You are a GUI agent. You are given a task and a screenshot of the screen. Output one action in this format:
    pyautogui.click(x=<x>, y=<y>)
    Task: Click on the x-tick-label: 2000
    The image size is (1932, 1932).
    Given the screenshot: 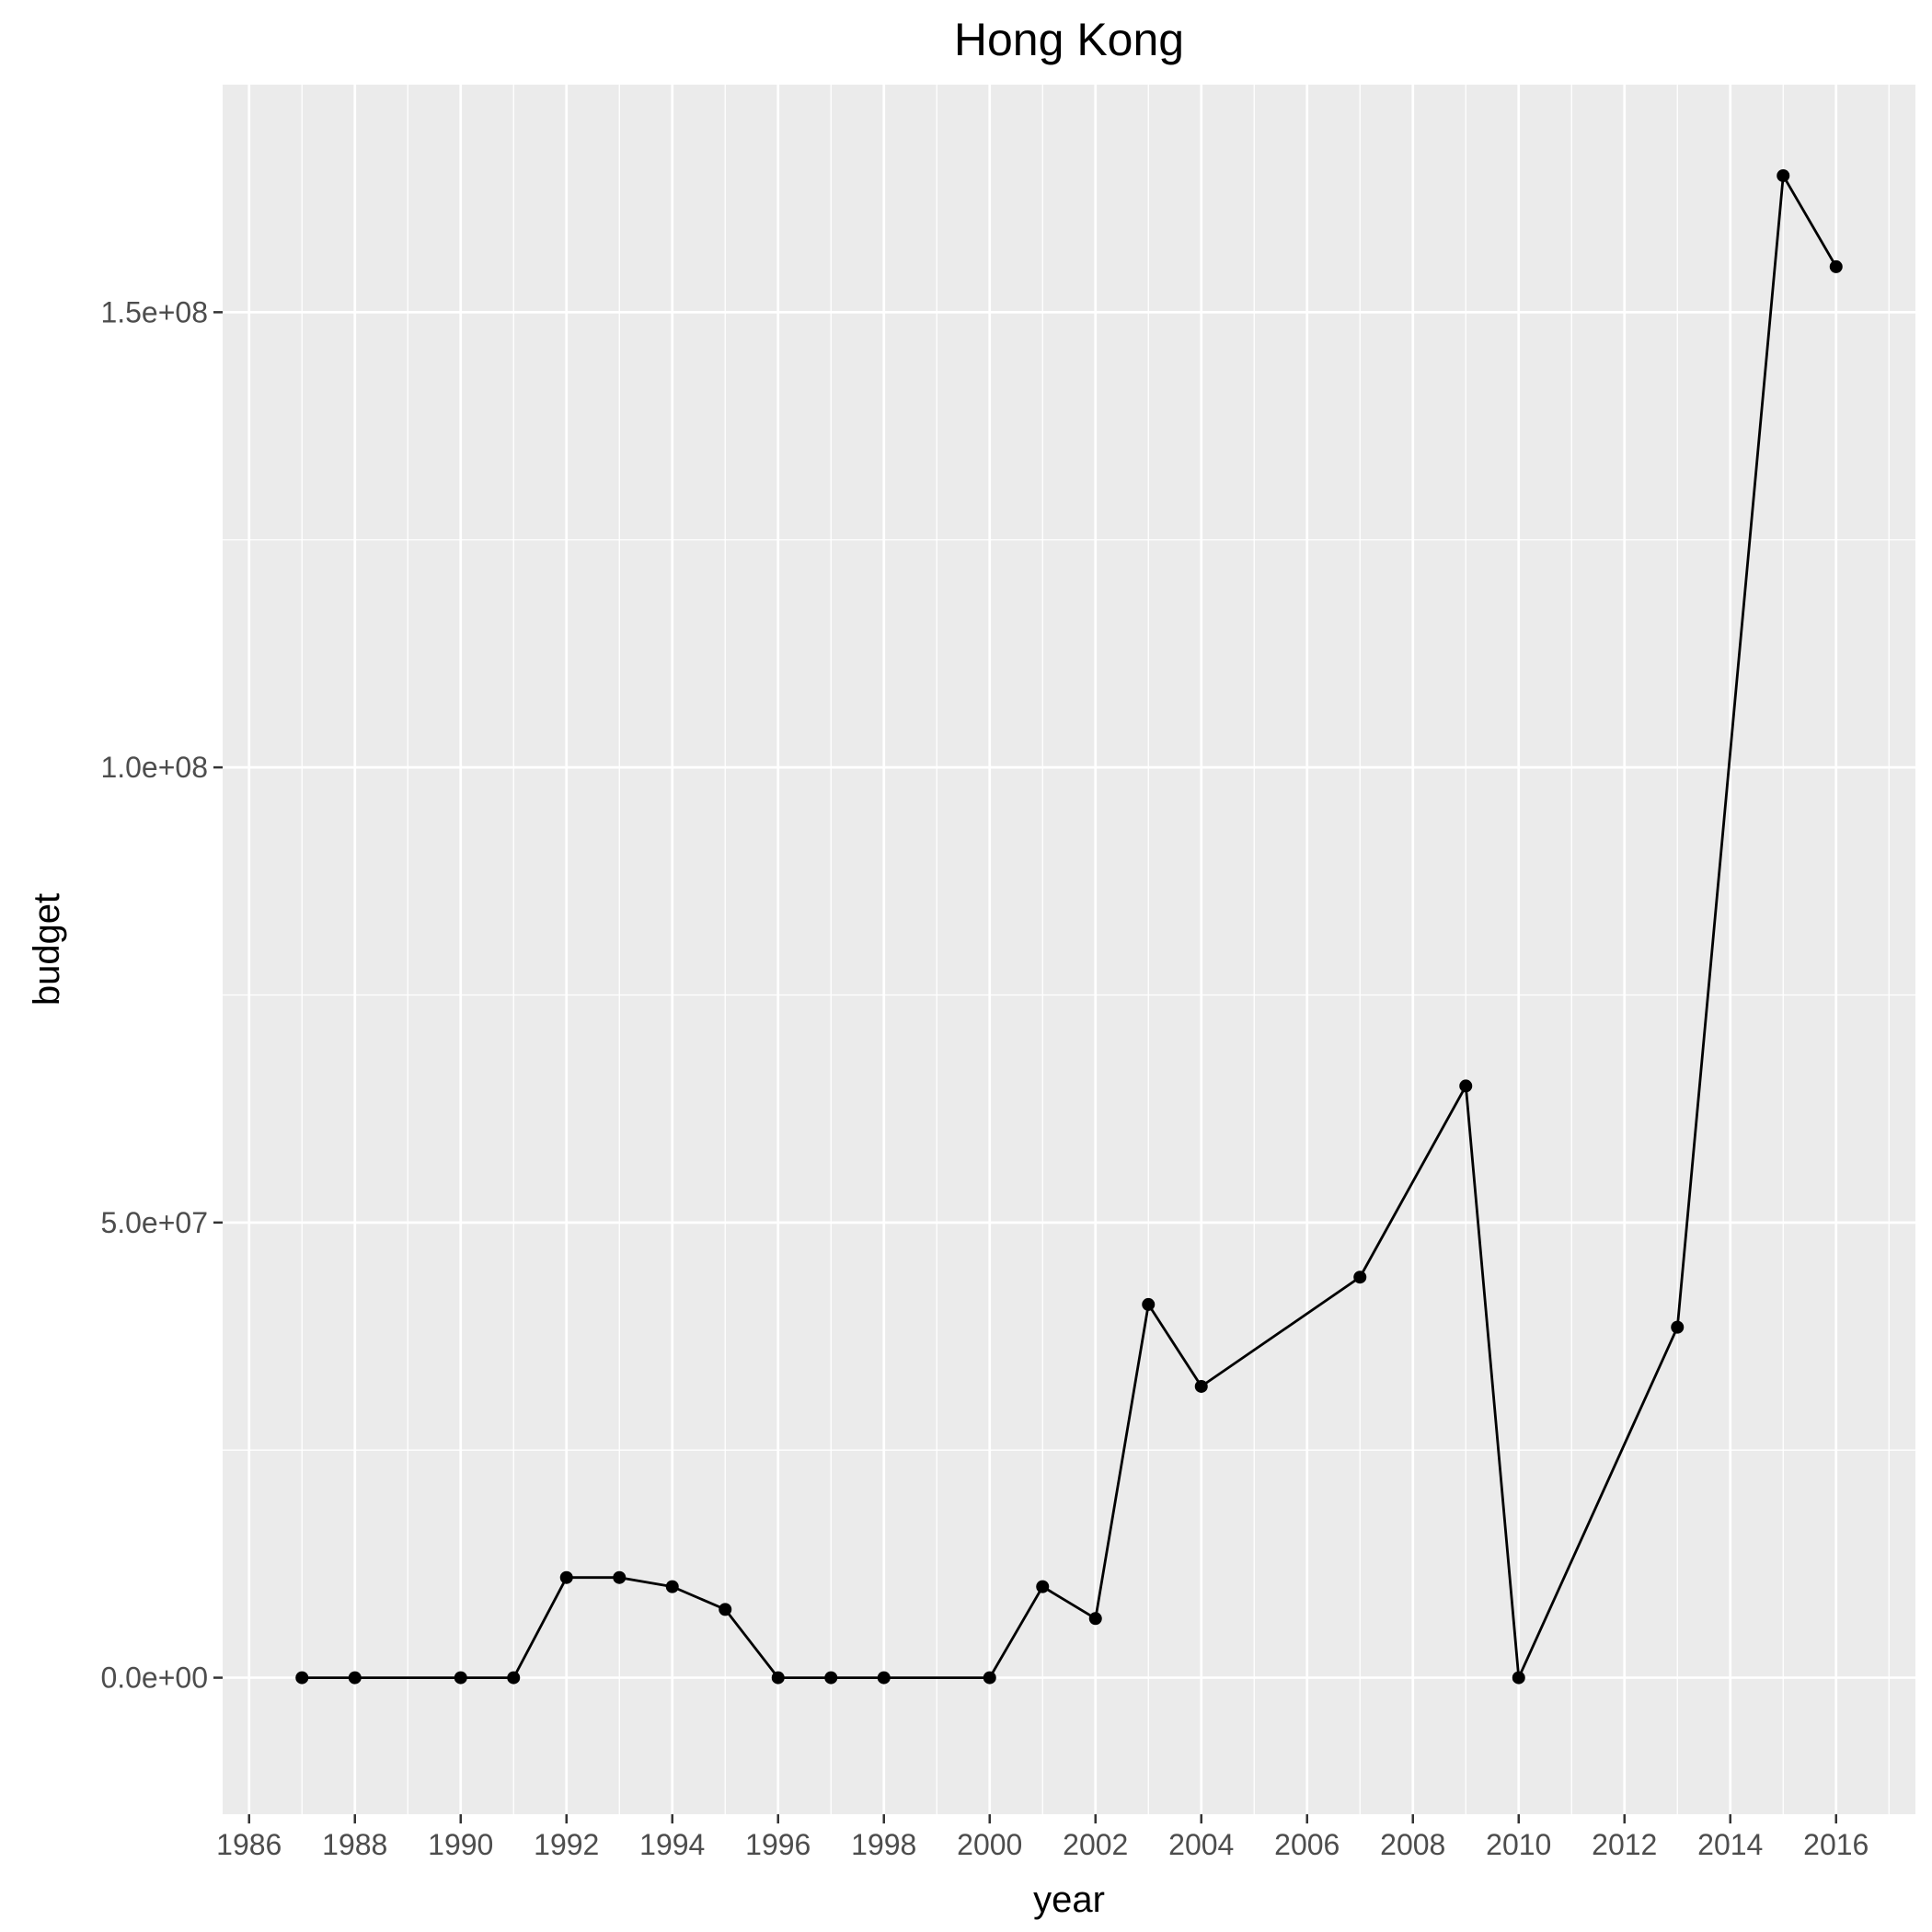 What is the action you would take?
    pyautogui.click(x=989, y=1844)
    